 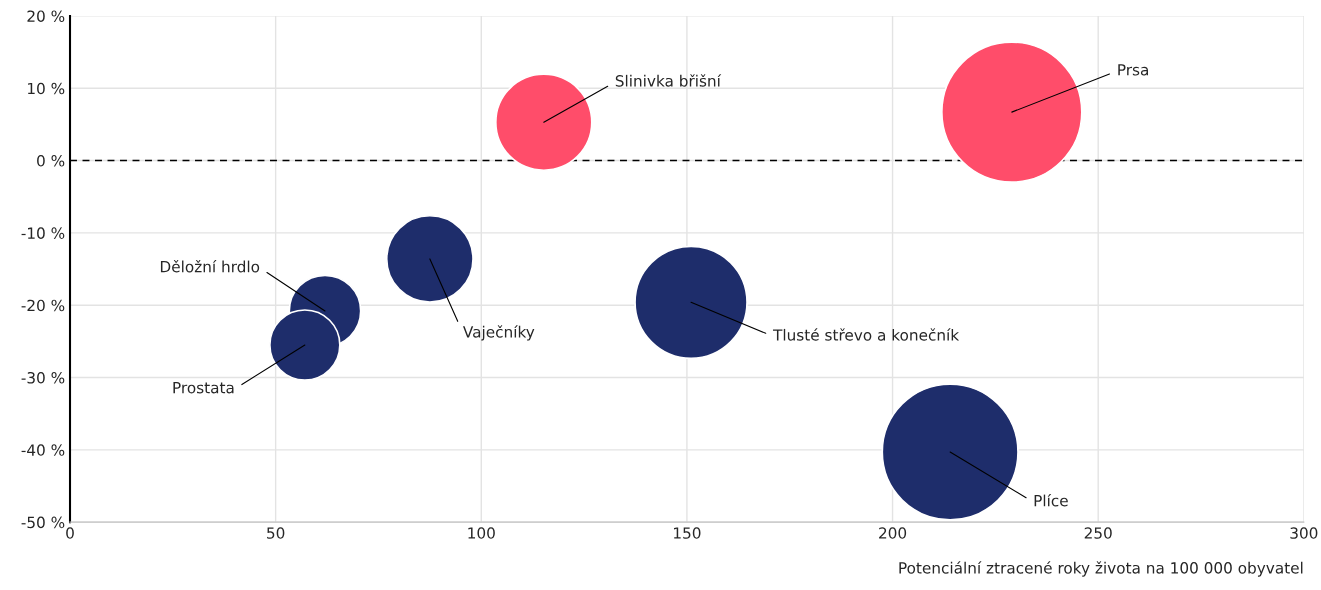 I want to click on annotation: Tlusté střevo a konečník, so click(x=866, y=334).